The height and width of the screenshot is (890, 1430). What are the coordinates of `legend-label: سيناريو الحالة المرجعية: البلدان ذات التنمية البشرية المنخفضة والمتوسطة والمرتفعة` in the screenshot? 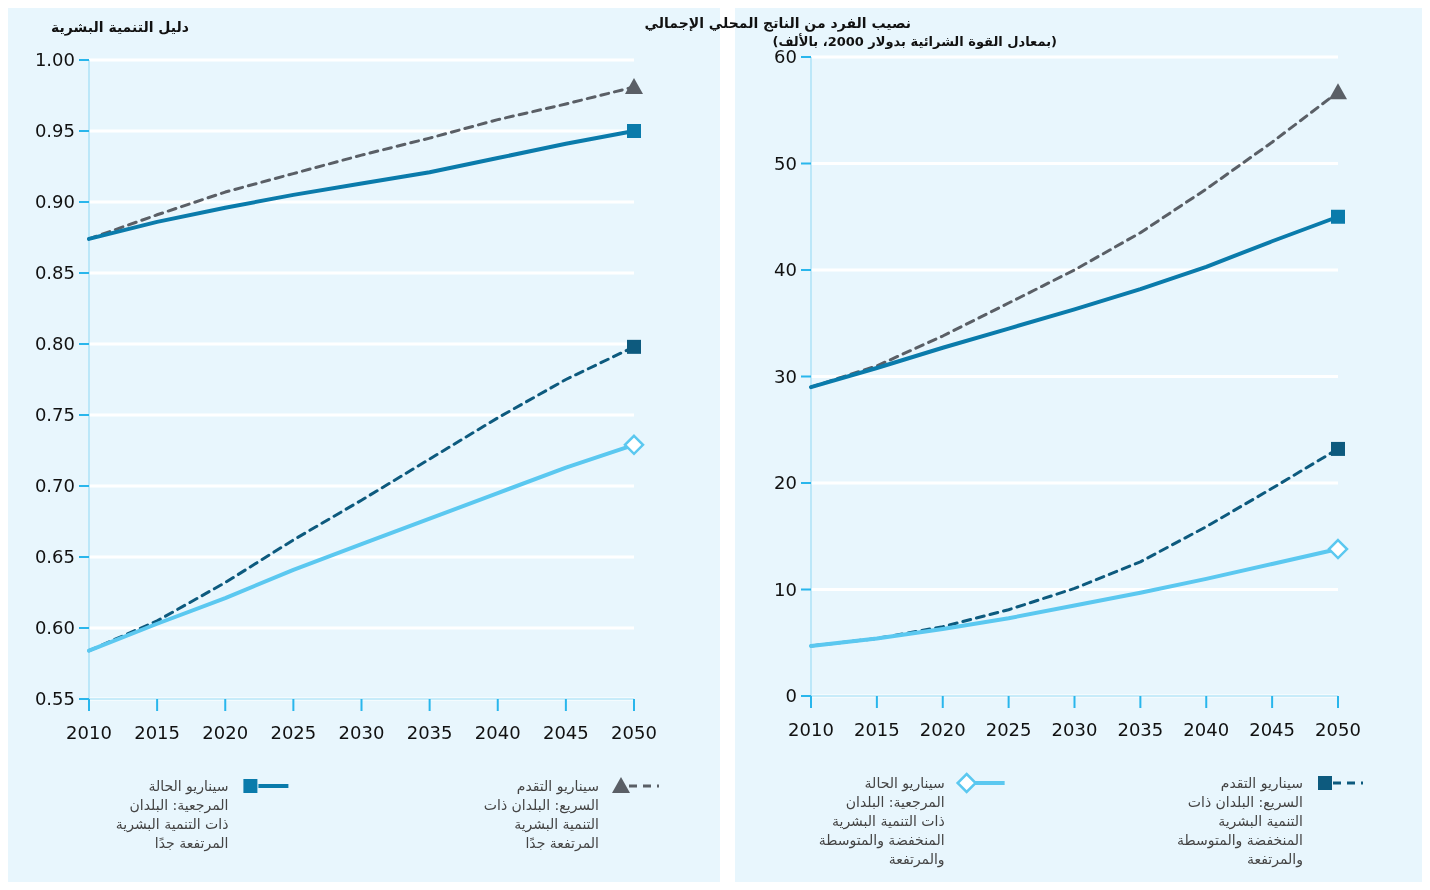 It's located at (881, 821).